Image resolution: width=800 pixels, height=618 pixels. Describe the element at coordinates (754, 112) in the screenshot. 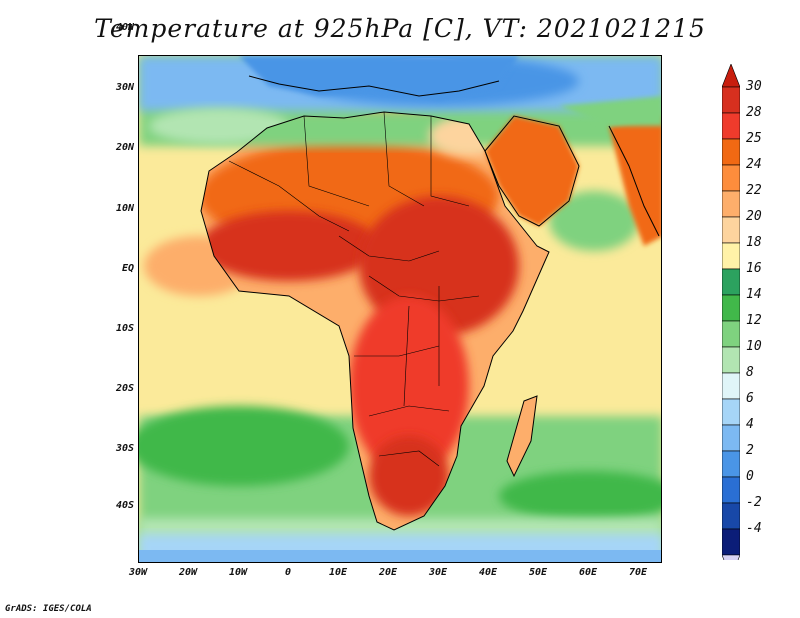

I see `colorbar-level-label: 28` at that location.